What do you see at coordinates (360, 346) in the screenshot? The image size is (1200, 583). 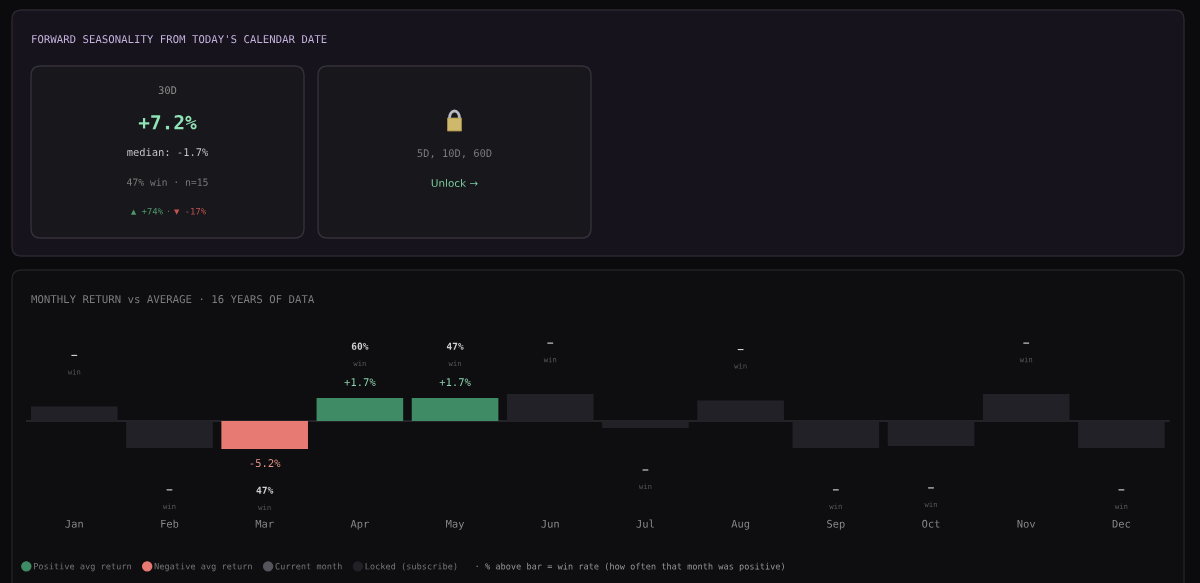 I see `text: 60%` at bounding box center [360, 346].